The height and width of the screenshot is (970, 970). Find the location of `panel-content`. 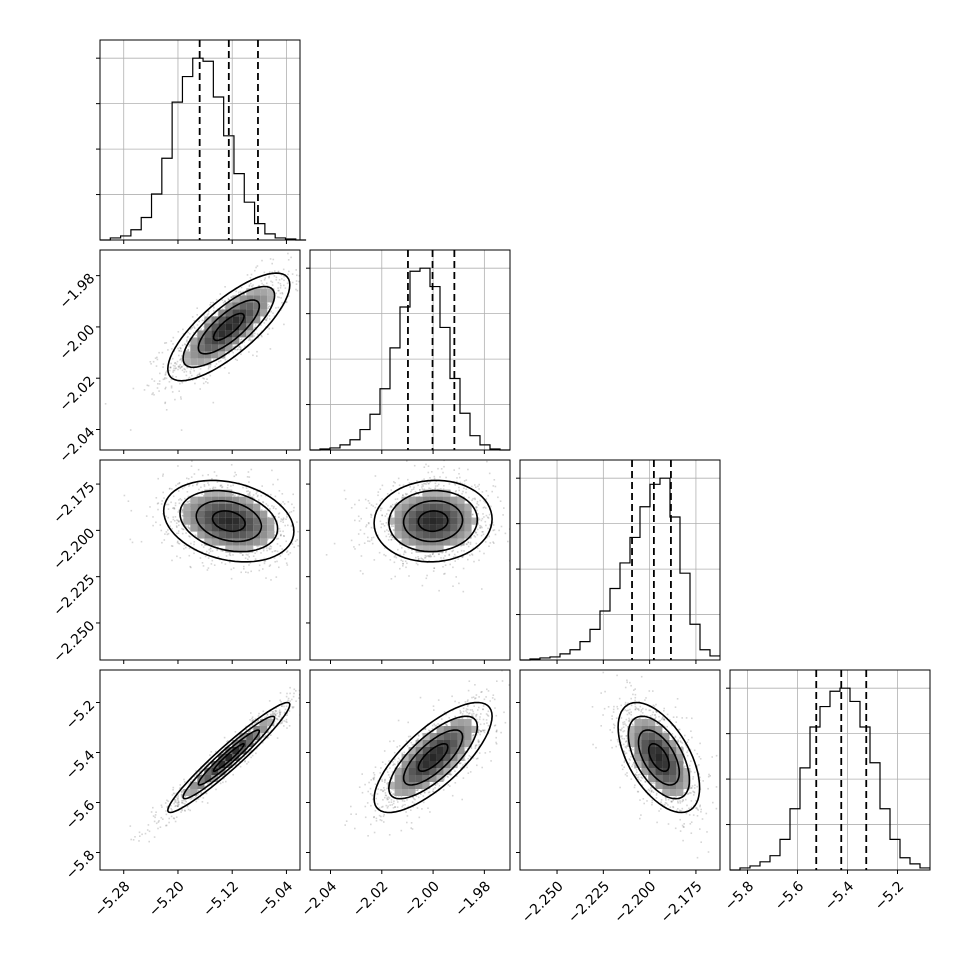

panel-content is located at coordinates (211, 525).